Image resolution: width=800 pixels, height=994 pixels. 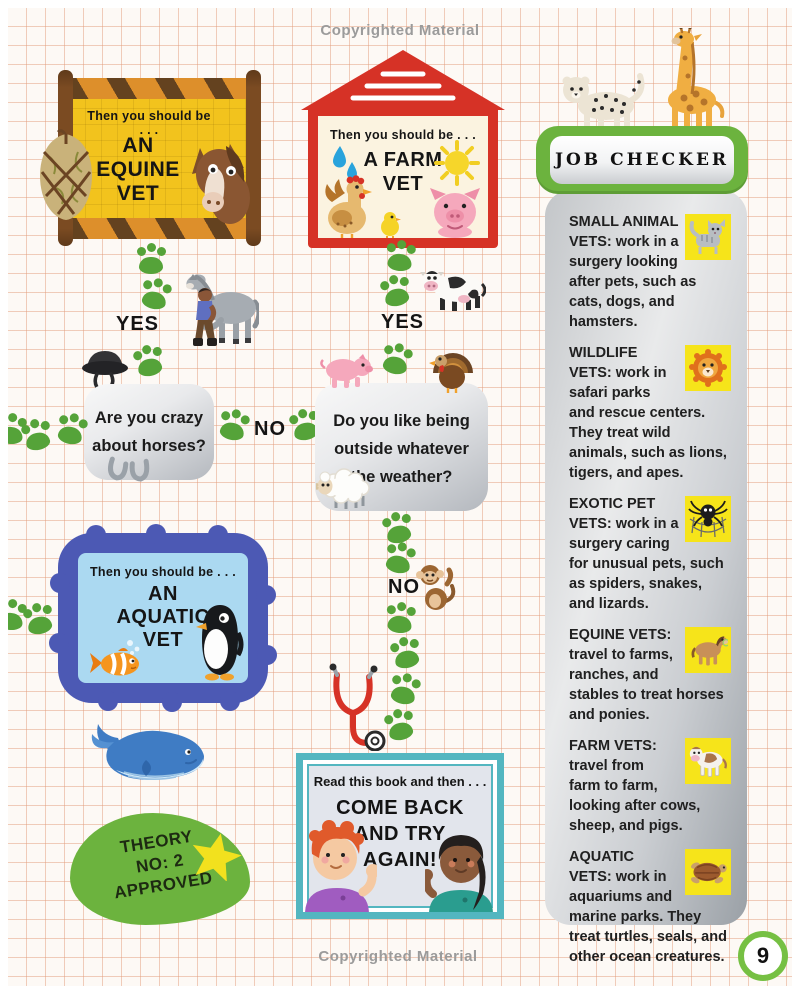 I want to click on farm-sign-intro: Then you should be . . ., so click(x=403, y=135).